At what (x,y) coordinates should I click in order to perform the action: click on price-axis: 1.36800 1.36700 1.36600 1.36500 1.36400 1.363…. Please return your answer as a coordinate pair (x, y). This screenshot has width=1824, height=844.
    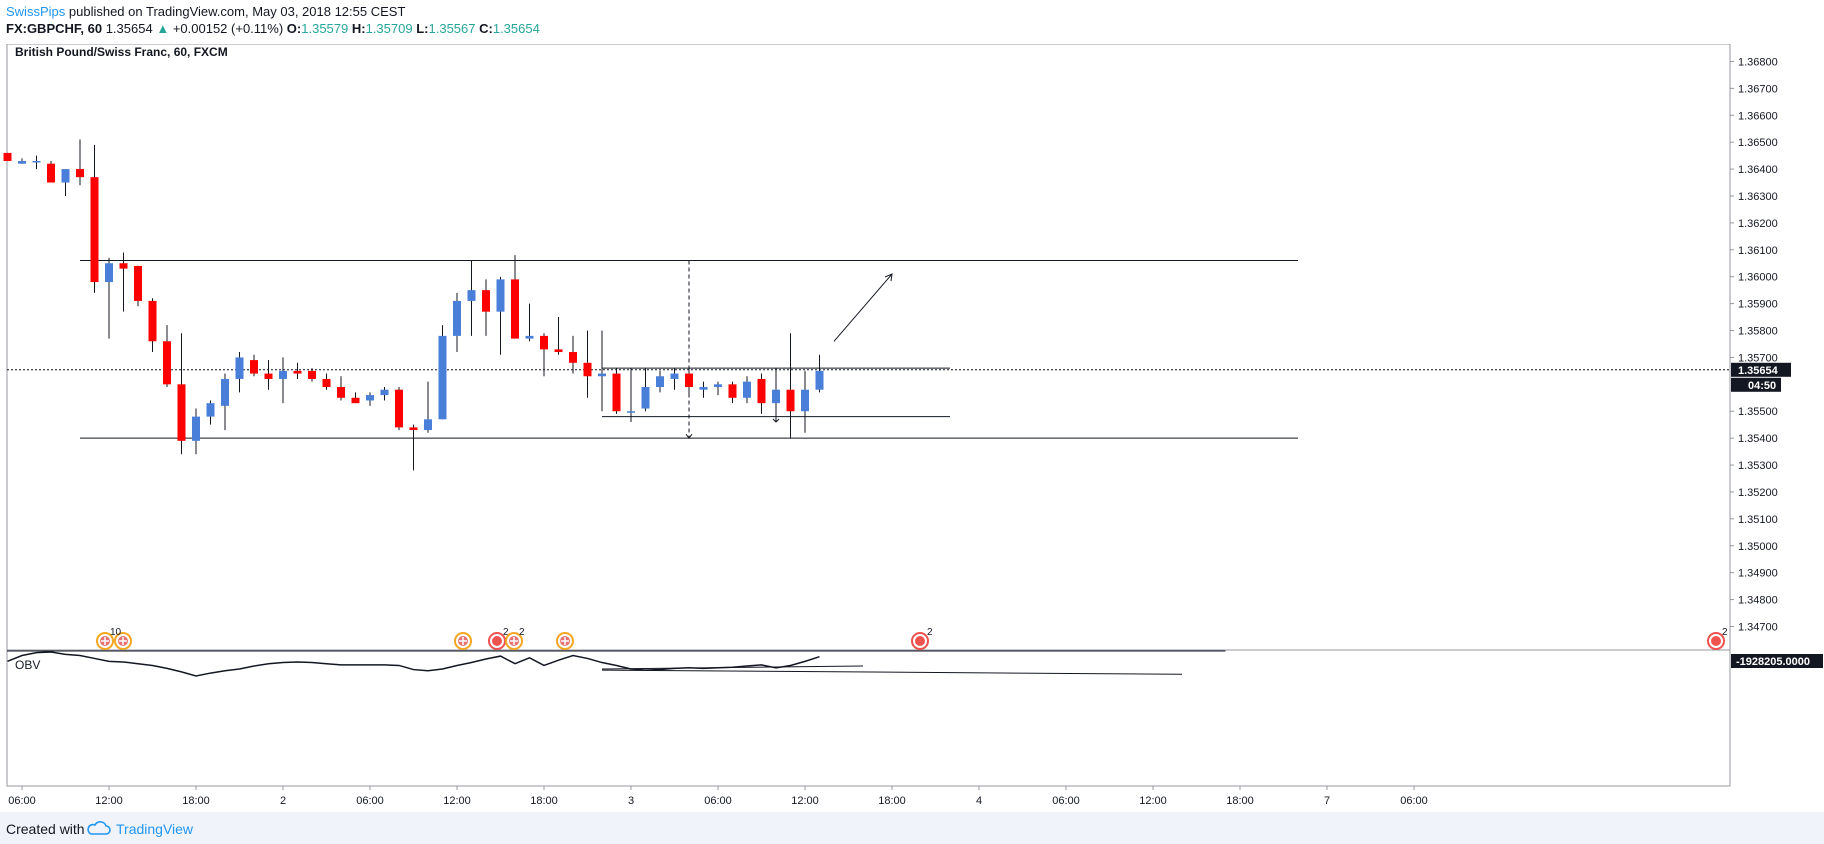
    Looking at the image, I should click on (1760, 344).